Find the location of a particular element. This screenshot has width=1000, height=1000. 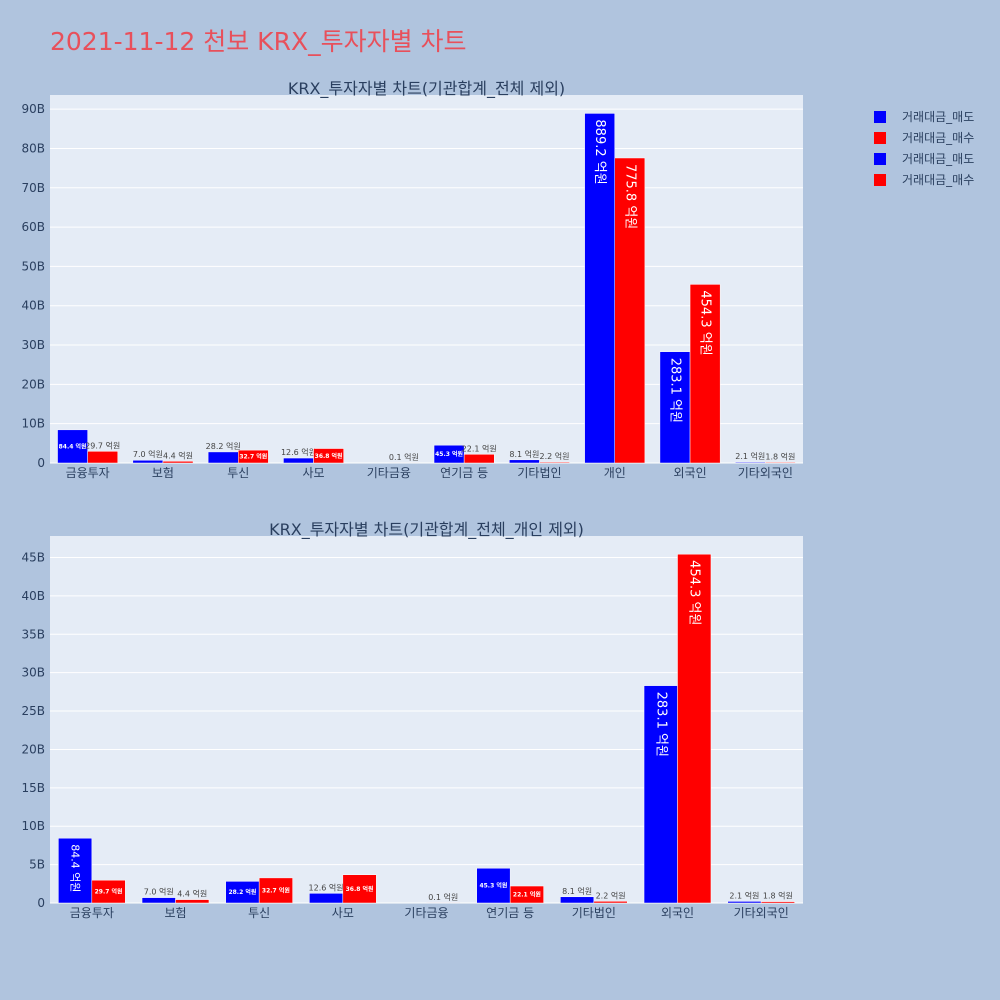

legend: 거래대금_매도 거래대금_매수 거래대금_매도 거래대금_매수 is located at coordinates (924, 148).